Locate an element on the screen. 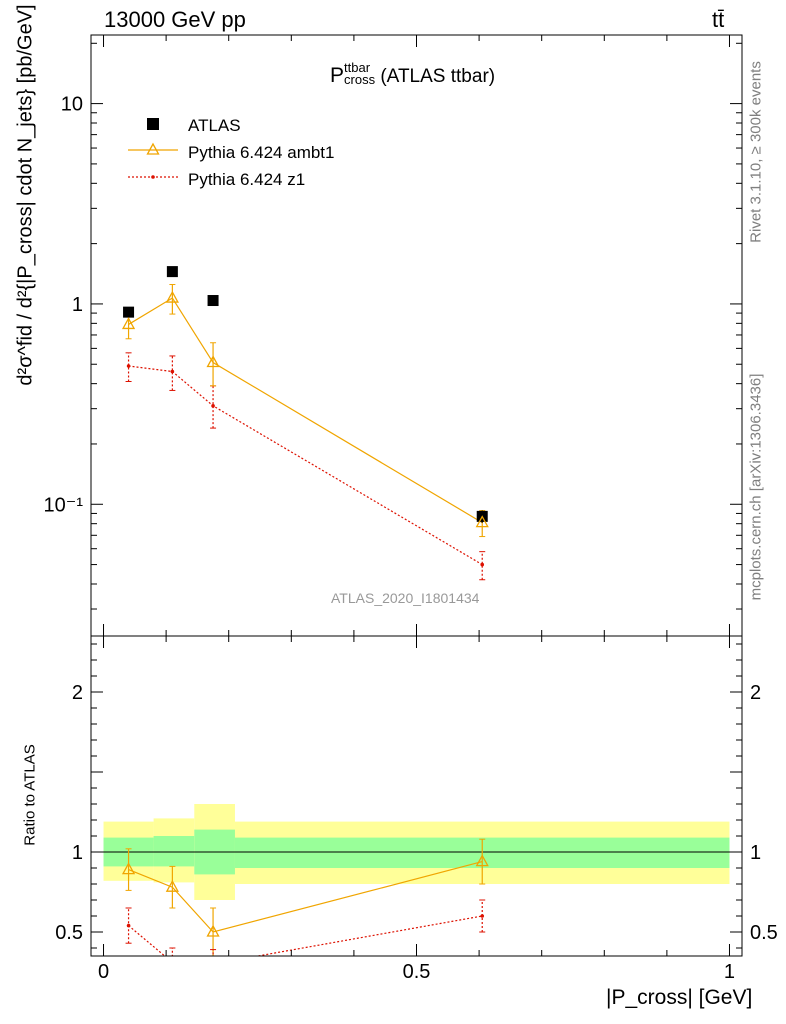 The image size is (786, 1024). chart-title: P ttbar cross (ATLAS ttbar) is located at coordinates (413, 74).